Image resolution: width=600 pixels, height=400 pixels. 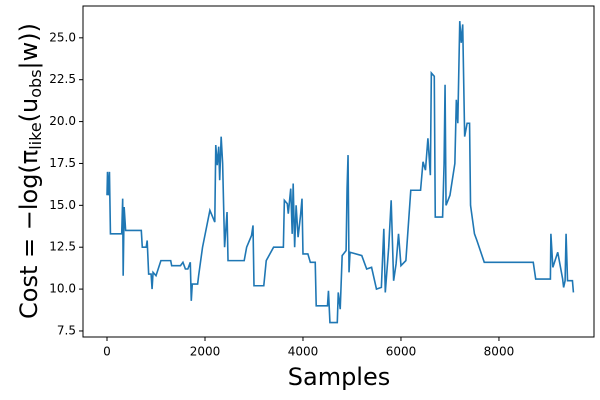 I want to click on y-axis-title-part: |w)), so click(x=29, y=46).